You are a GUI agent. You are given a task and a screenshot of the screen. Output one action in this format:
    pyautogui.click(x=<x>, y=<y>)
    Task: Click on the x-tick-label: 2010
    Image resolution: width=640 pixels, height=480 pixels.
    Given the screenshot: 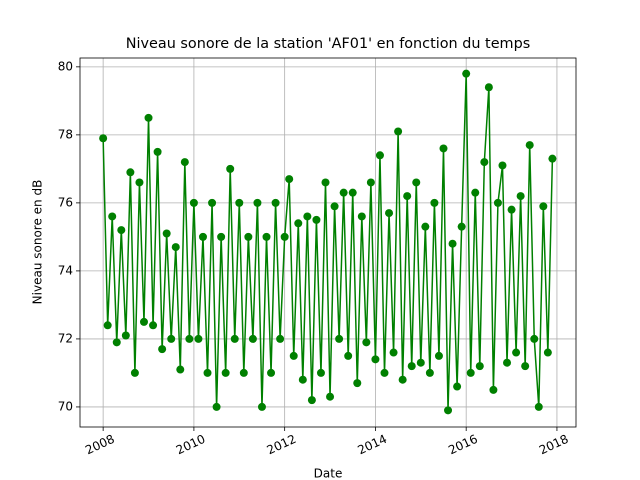 What is the action you would take?
    pyautogui.click(x=191, y=445)
    